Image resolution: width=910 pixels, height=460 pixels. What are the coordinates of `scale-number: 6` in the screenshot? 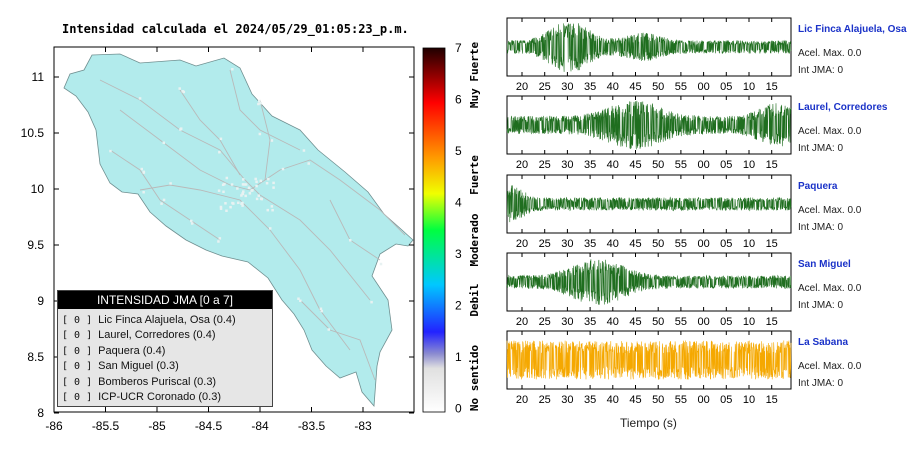 It's located at (458, 100).